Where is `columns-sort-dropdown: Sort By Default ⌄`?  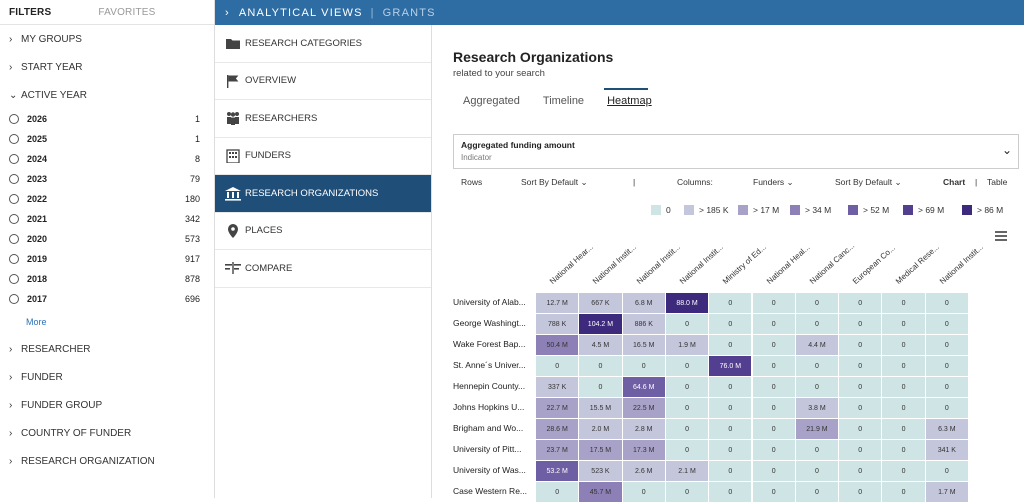
columns-sort-dropdown: Sort By Default ⌄ is located at coordinates (868, 182).